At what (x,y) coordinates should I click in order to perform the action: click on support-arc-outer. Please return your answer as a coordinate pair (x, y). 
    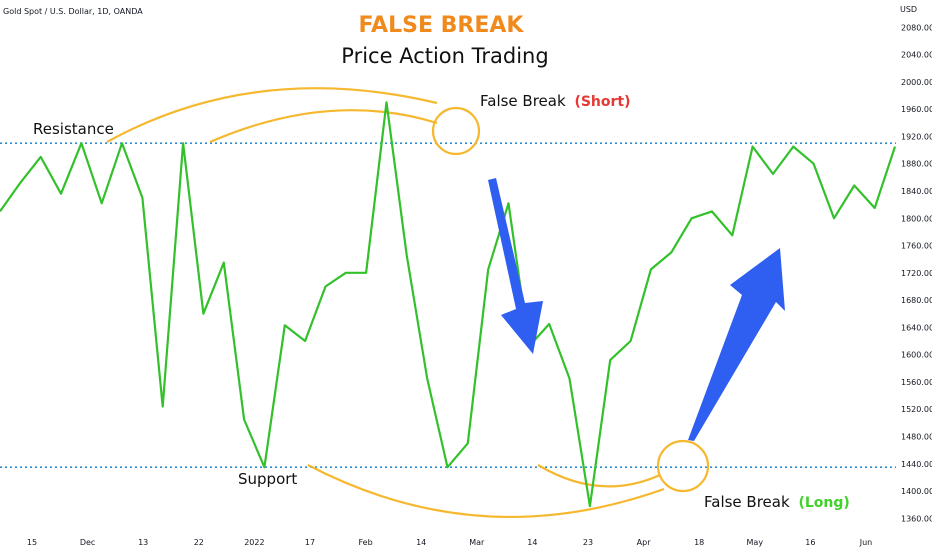
    Looking at the image, I should click on (486, 491).